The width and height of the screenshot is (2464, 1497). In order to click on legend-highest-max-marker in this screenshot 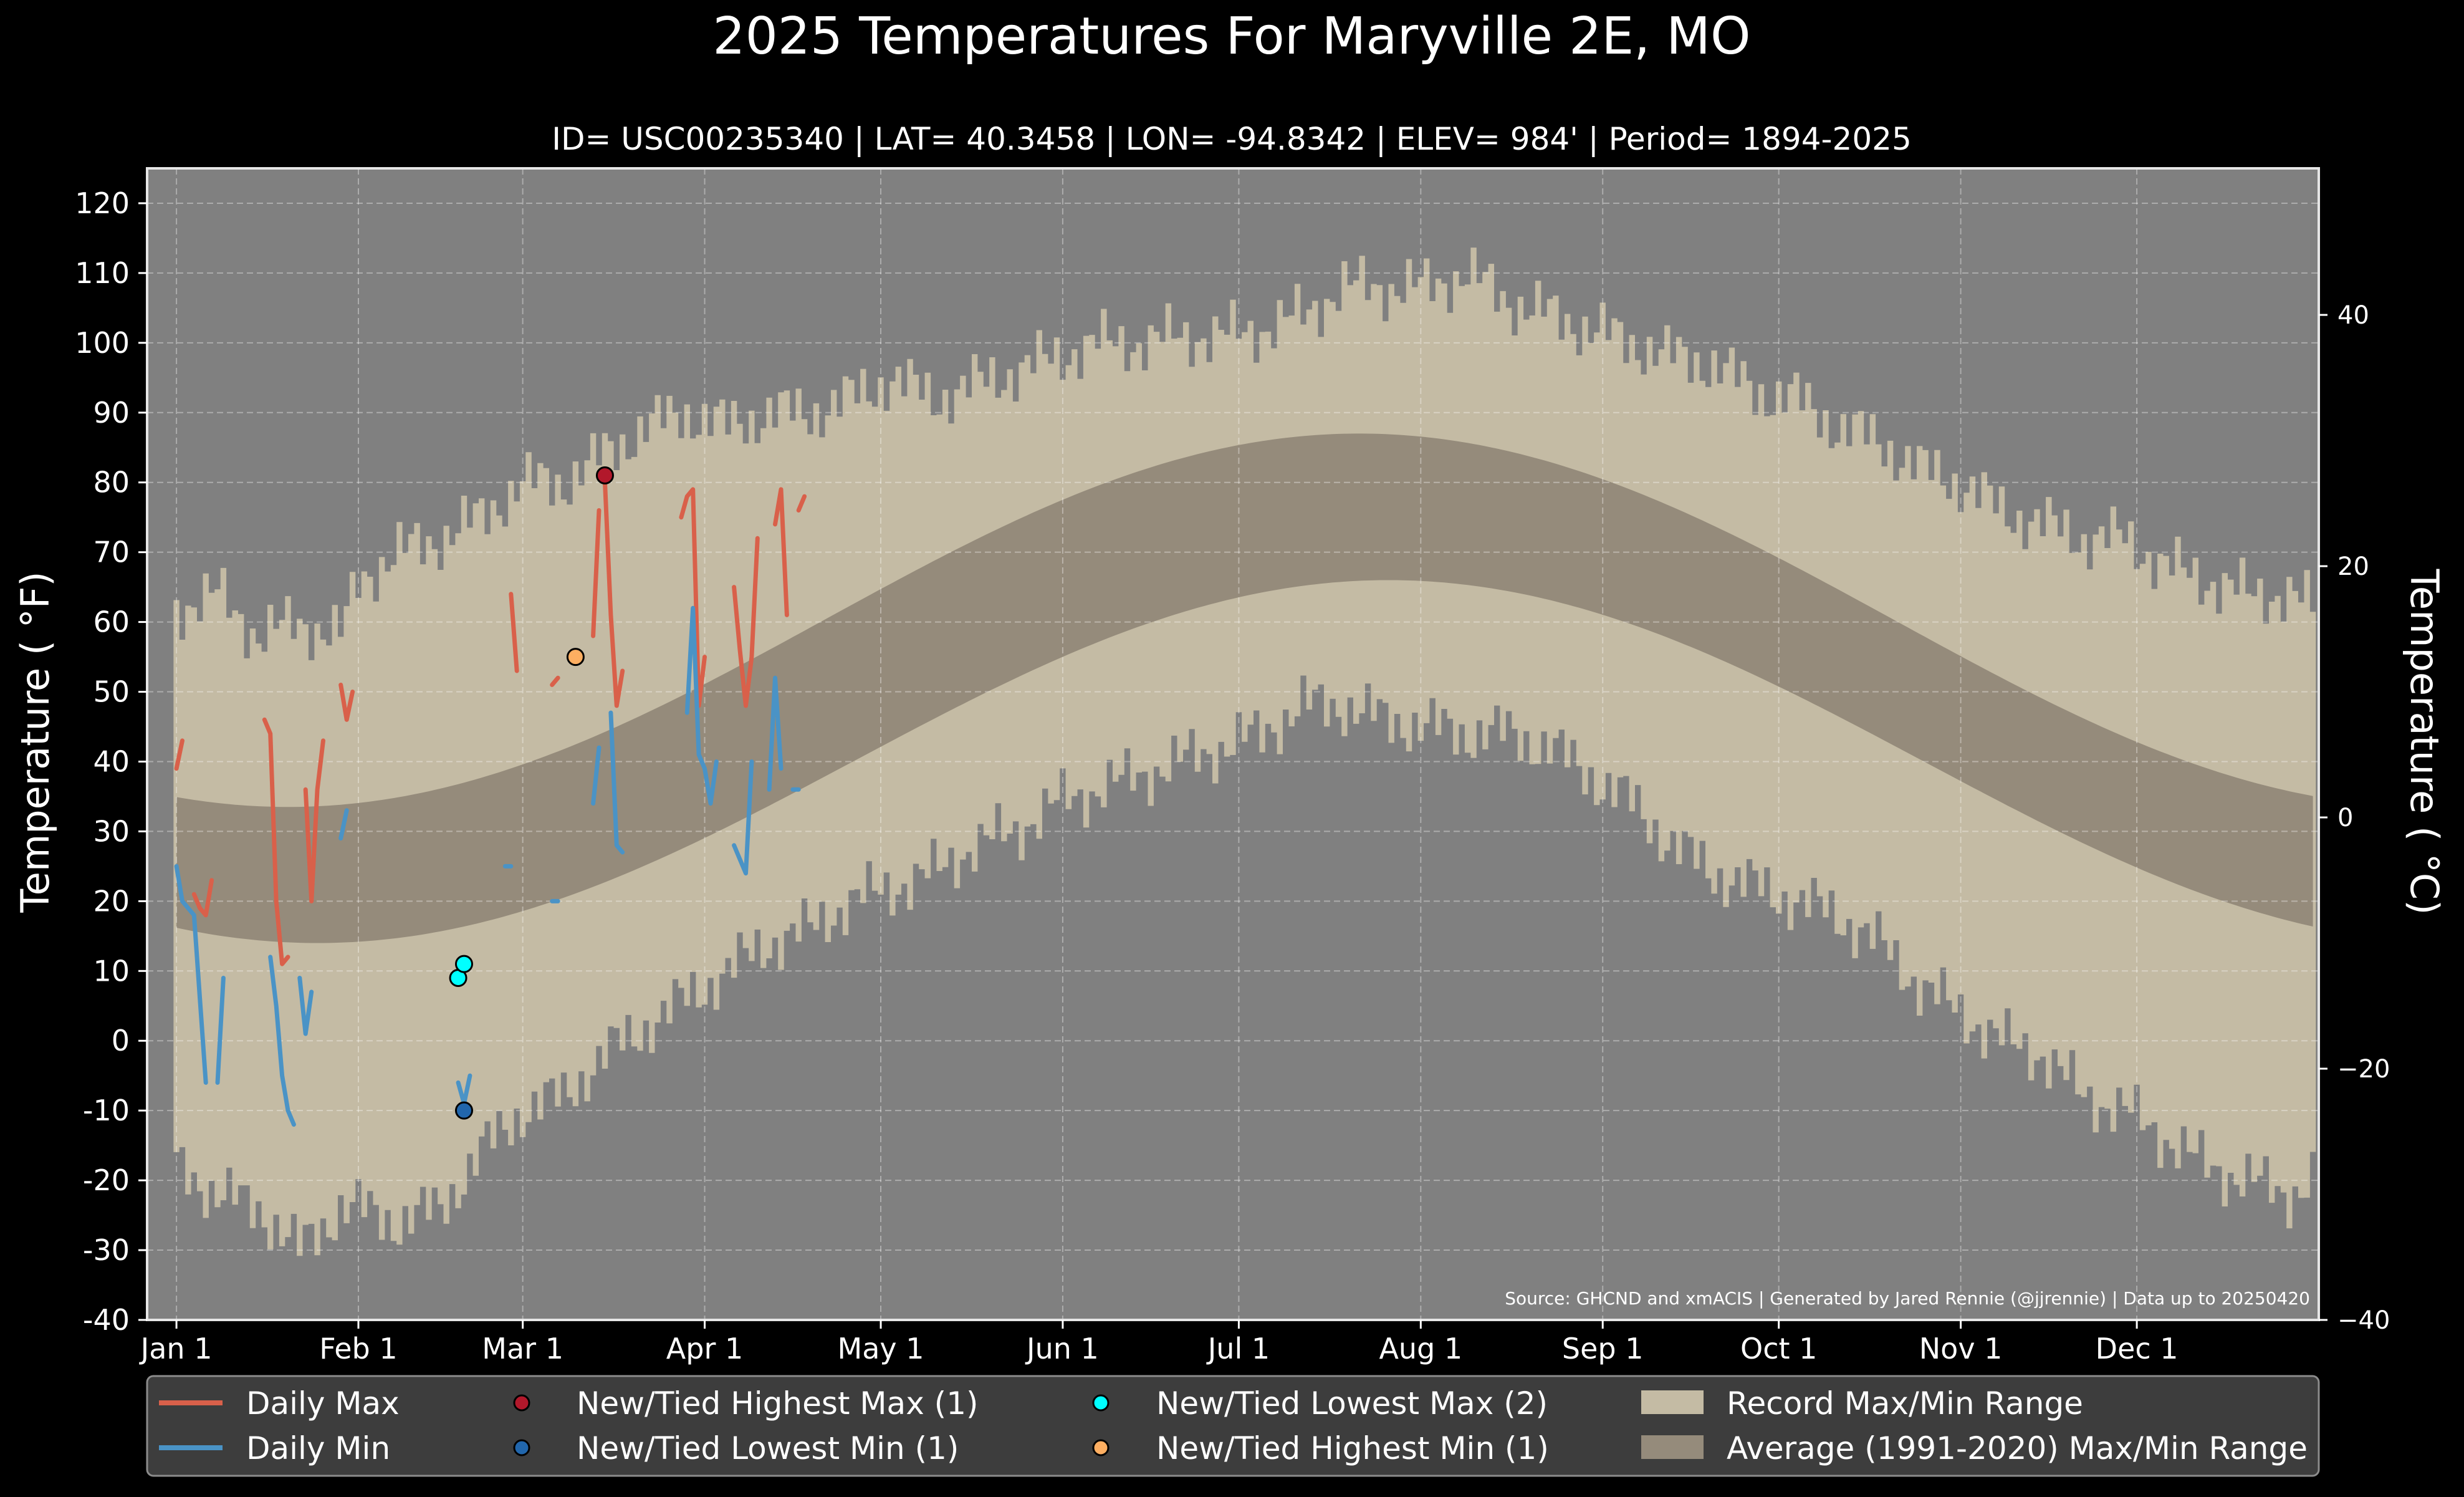, I will do `click(521, 1403)`.